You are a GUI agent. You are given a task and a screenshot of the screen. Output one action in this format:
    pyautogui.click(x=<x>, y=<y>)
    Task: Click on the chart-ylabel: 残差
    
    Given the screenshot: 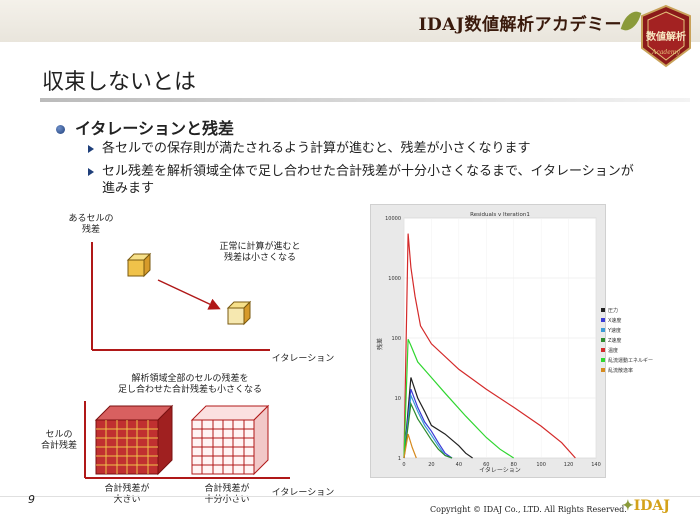 What is the action you would take?
    pyautogui.click(x=380, y=344)
    